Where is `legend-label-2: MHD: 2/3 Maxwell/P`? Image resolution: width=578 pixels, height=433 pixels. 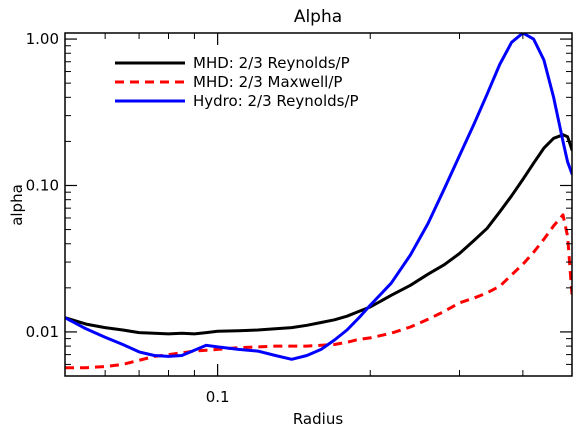 legend-label-2: MHD: 2/3 Maxwell/P is located at coordinates (267, 82).